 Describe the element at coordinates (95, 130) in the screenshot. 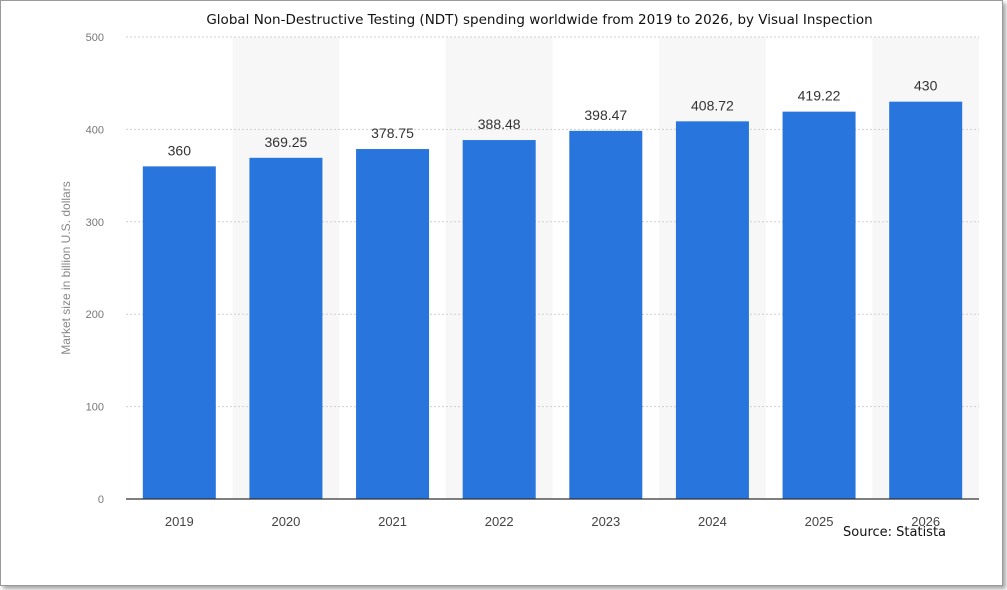

I see `y-tick-label: 400` at that location.